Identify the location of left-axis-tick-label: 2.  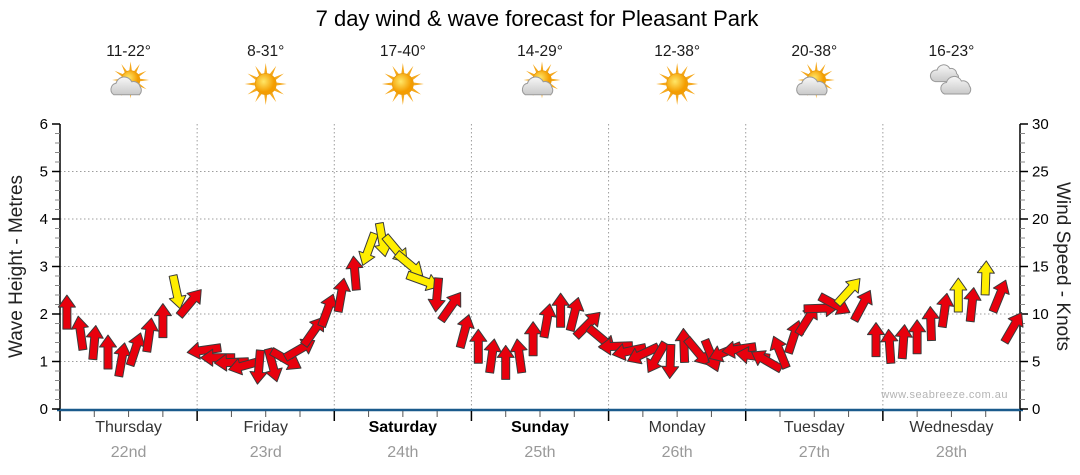
(44, 314).